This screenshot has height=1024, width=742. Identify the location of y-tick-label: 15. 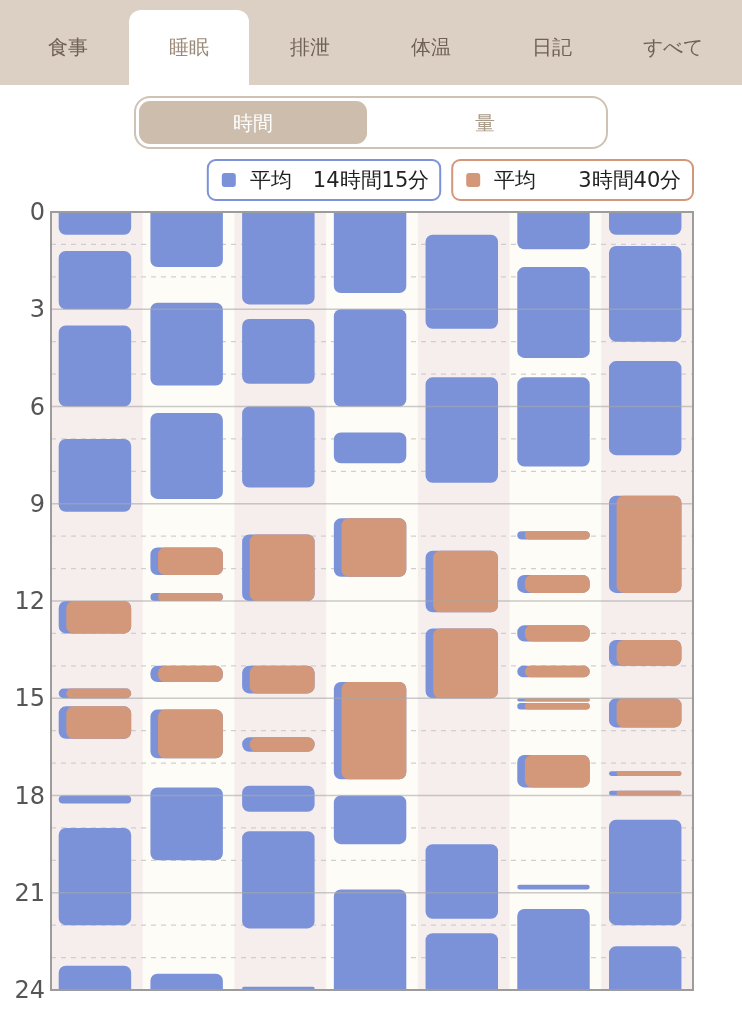
(29, 698).